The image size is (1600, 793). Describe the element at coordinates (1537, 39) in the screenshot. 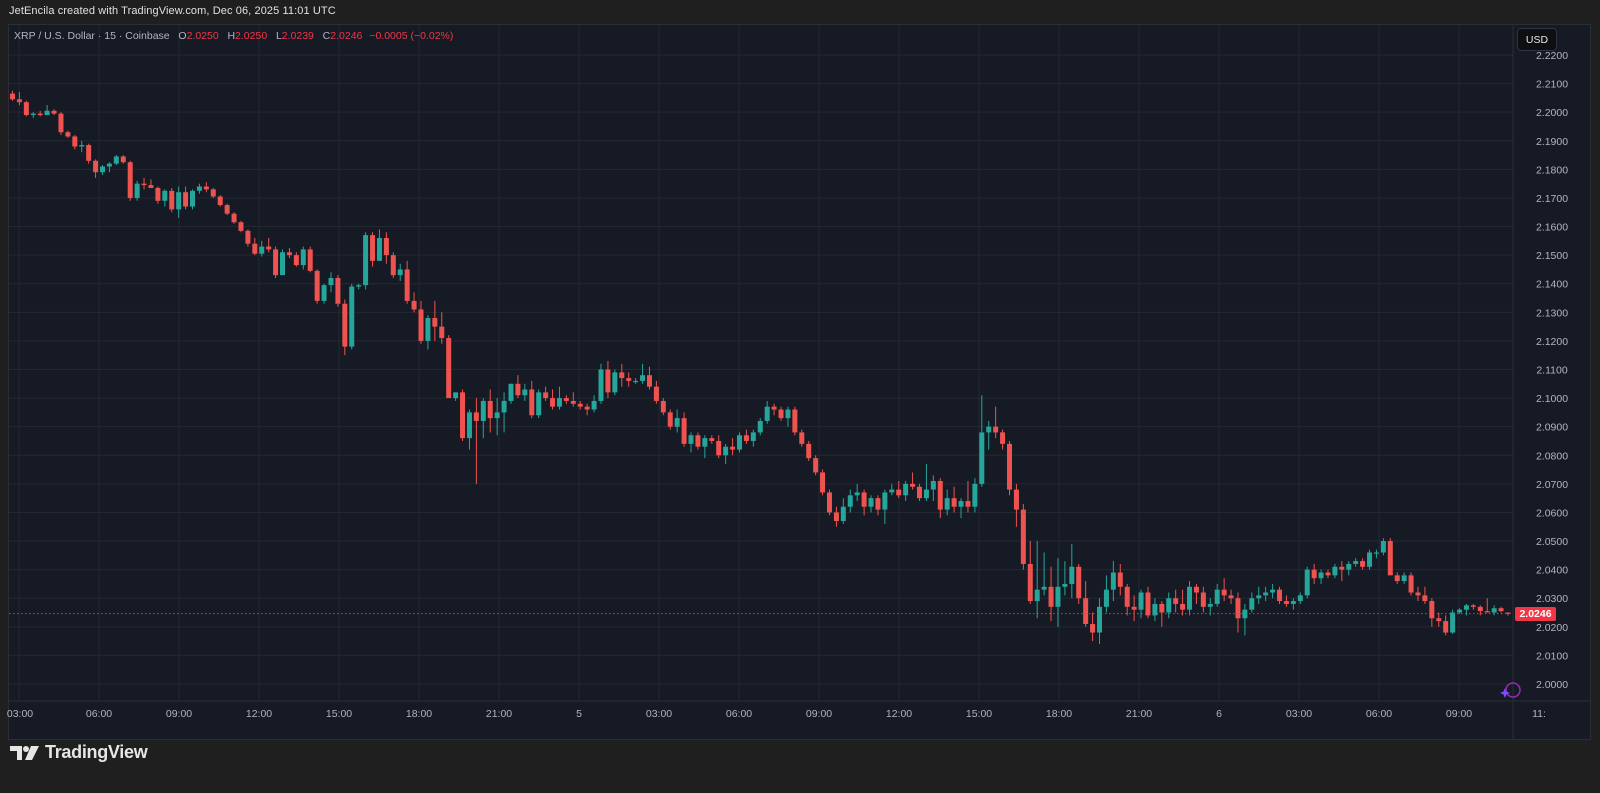

I see `currency-button: USD` at that location.